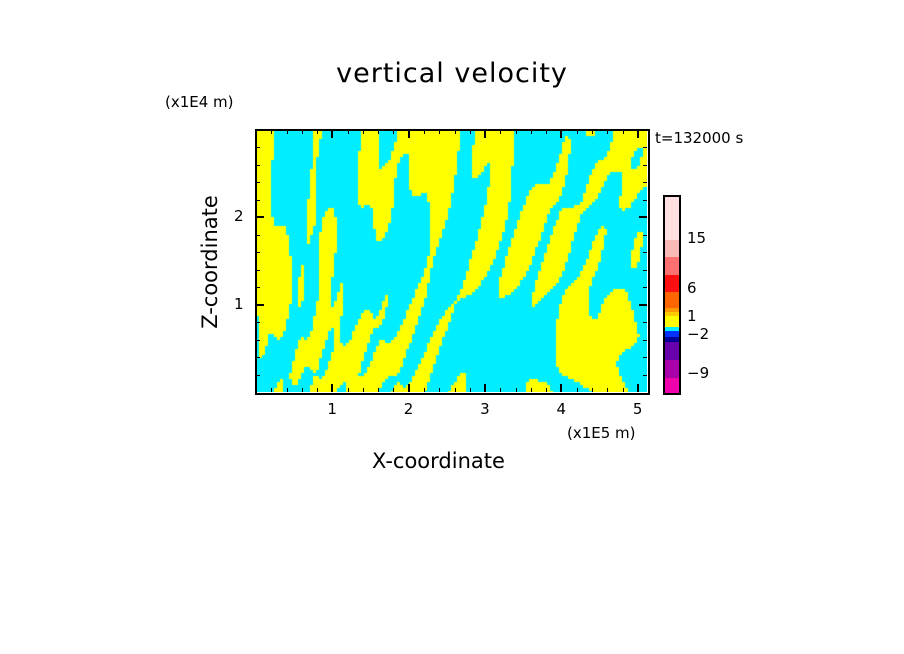  I want to click on x-tick-label: 5, so click(637, 409).